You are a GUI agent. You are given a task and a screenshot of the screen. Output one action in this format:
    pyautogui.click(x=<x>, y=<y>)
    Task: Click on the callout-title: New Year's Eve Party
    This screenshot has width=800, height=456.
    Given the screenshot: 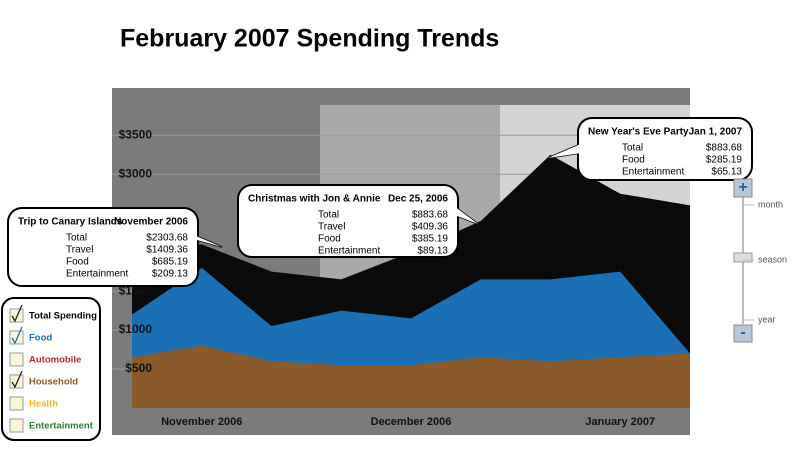 What is the action you would take?
    pyautogui.click(x=638, y=132)
    